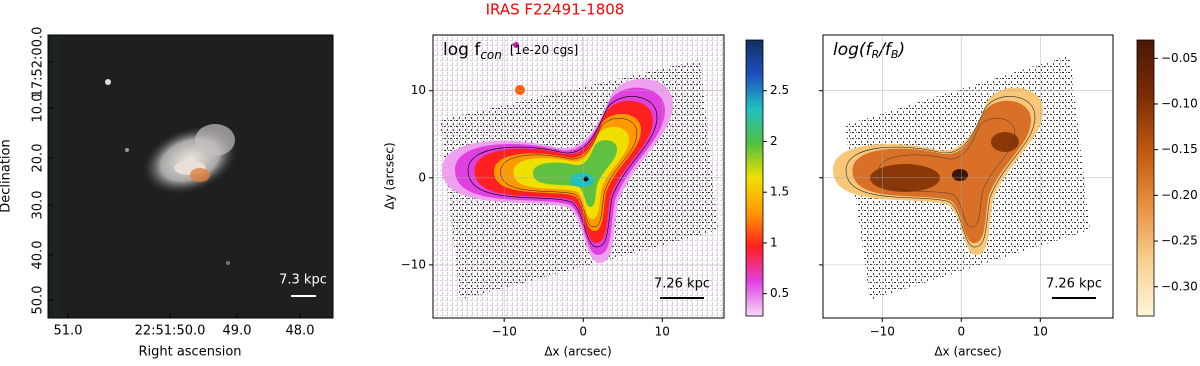 This screenshot has height=366, width=1200. I want to click on annotation: con, so click(491, 55).